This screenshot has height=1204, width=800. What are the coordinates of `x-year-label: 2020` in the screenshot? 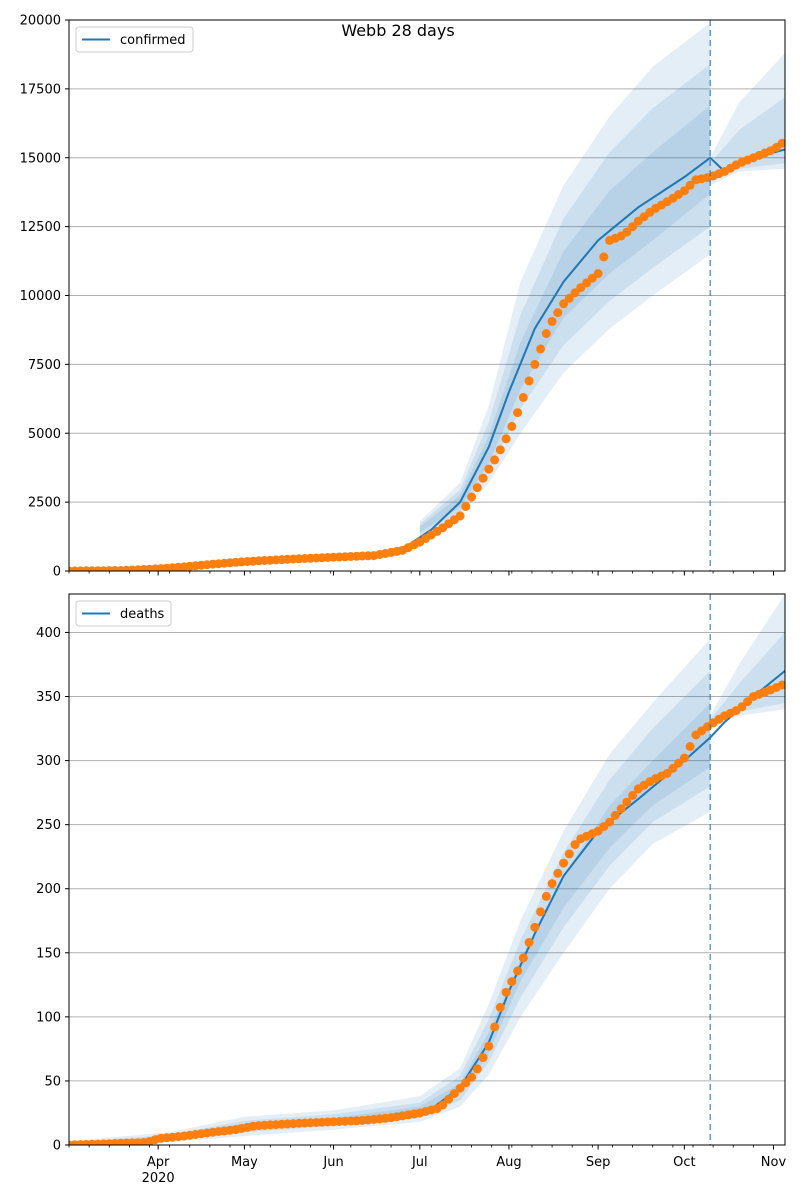 It's located at (158, 1178).